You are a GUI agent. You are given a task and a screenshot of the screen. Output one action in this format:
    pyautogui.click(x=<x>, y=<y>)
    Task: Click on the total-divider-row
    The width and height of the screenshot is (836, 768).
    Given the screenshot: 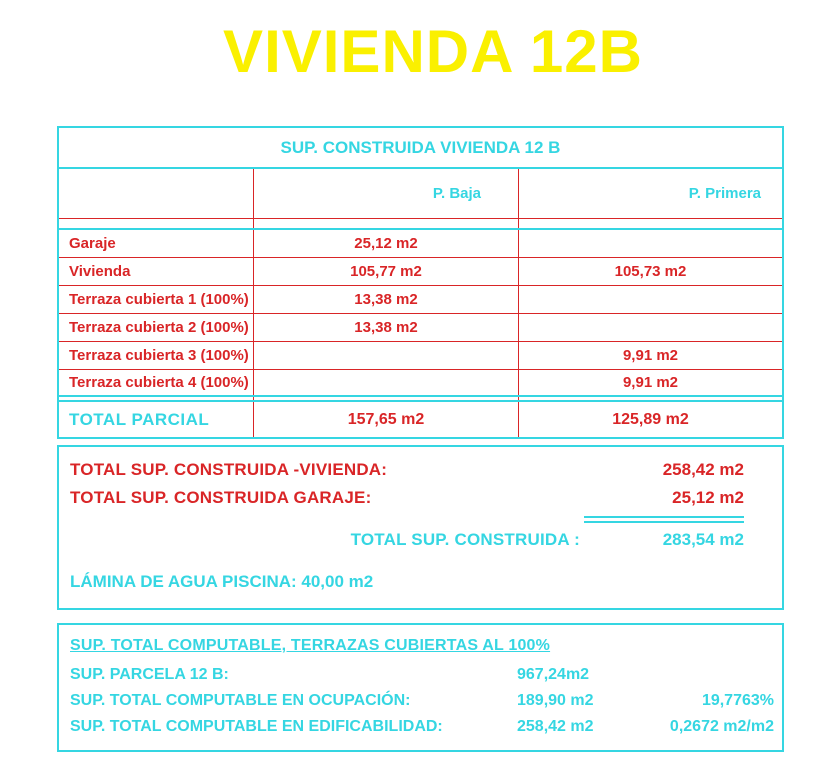 What is the action you would take?
    pyautogui.click(x=420, y=399)
    